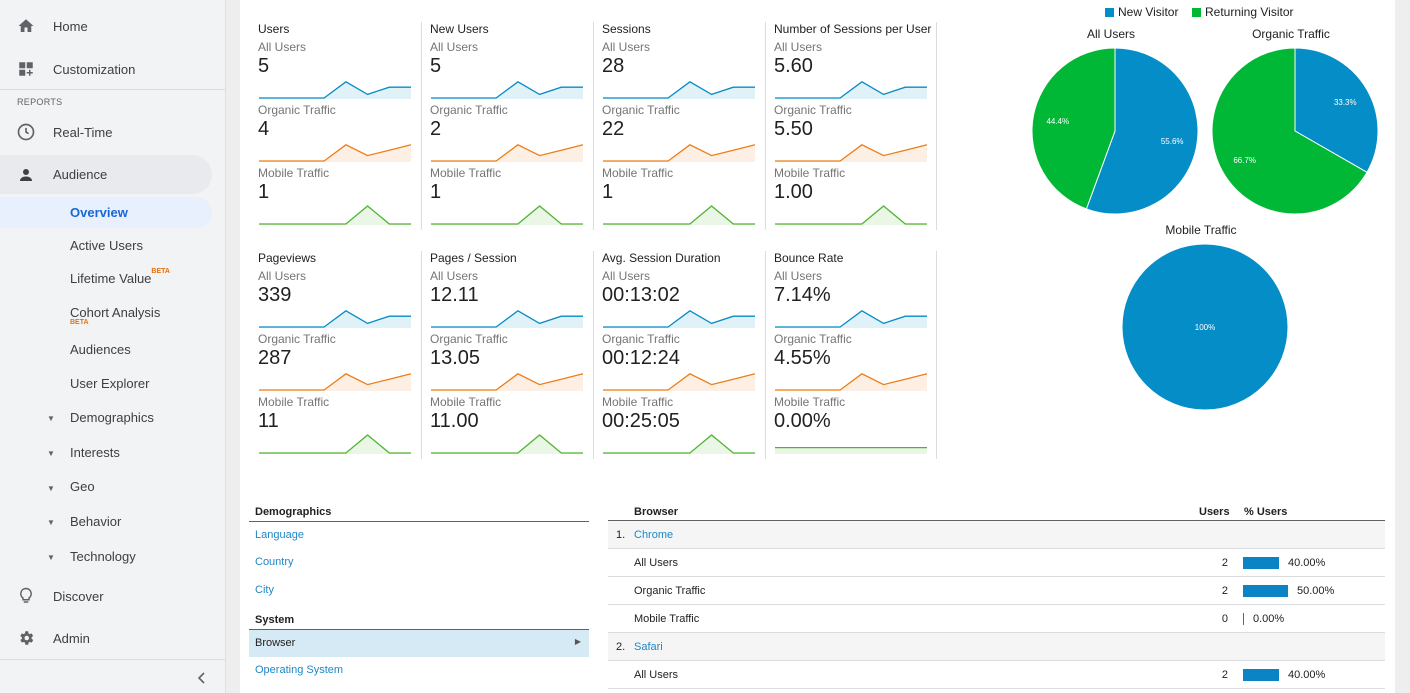 The width and height of the screenshot is (1410, 693). Describe the element at coordinates (26, 26) in the screenshot. I see `home-icon` at that location.